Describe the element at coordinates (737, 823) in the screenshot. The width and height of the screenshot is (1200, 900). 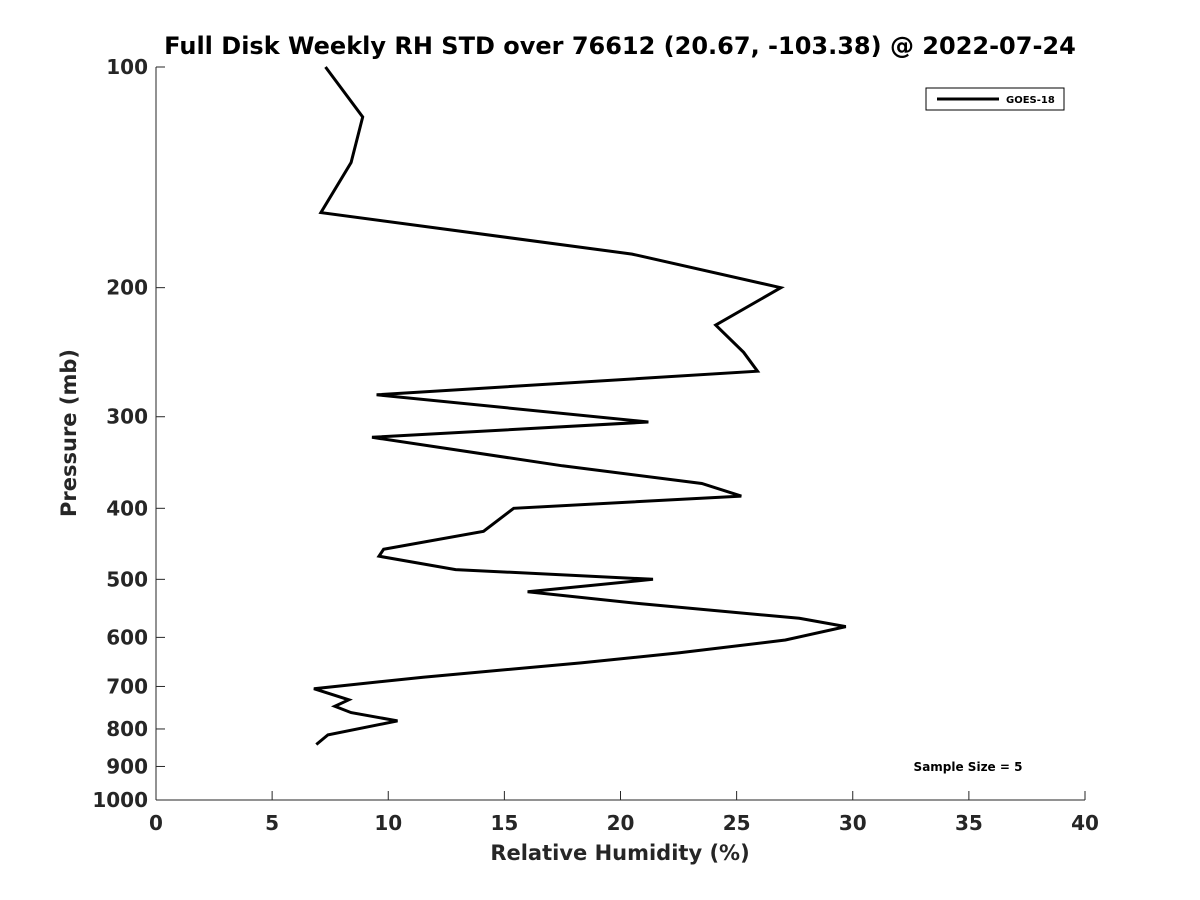
I see `x-tick-label: 25` at that location.